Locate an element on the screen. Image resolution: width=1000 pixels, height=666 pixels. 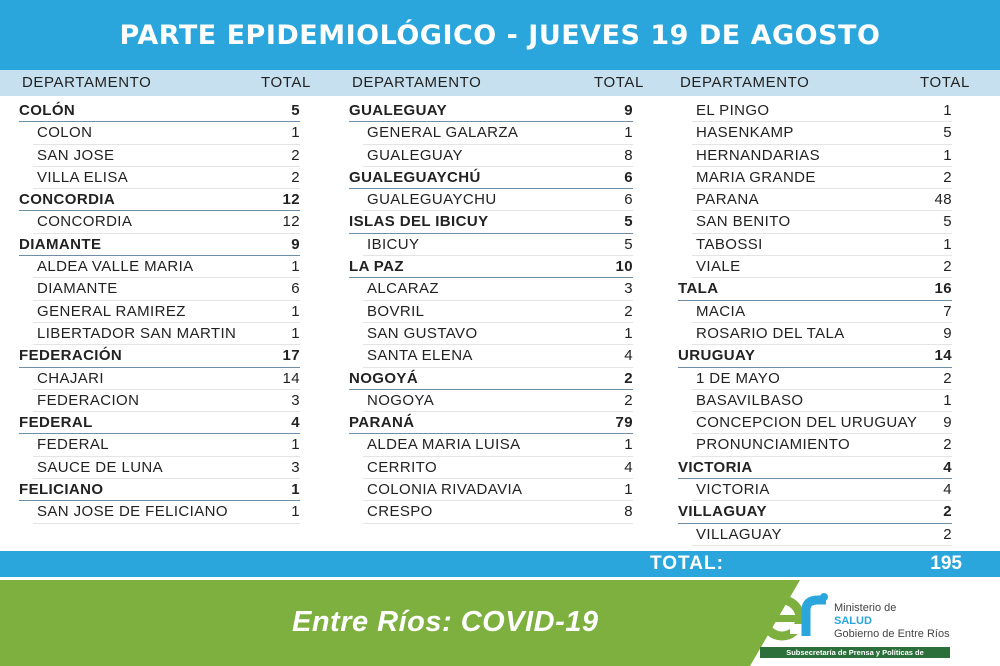
locality-row: LIBERTADOR SAN MARTIN 1 is located at coordinates (159, 334).